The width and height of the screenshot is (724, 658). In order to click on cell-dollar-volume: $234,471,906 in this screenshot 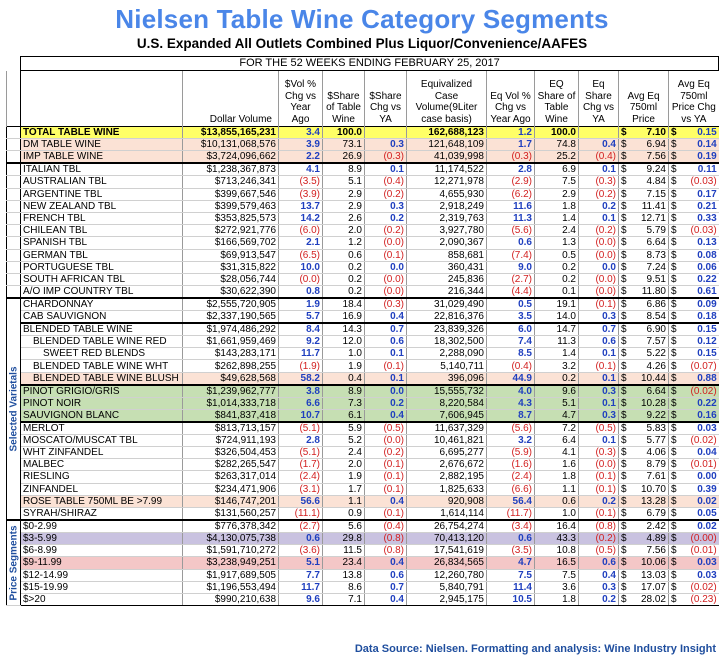, I will do `click(230, 489)`.